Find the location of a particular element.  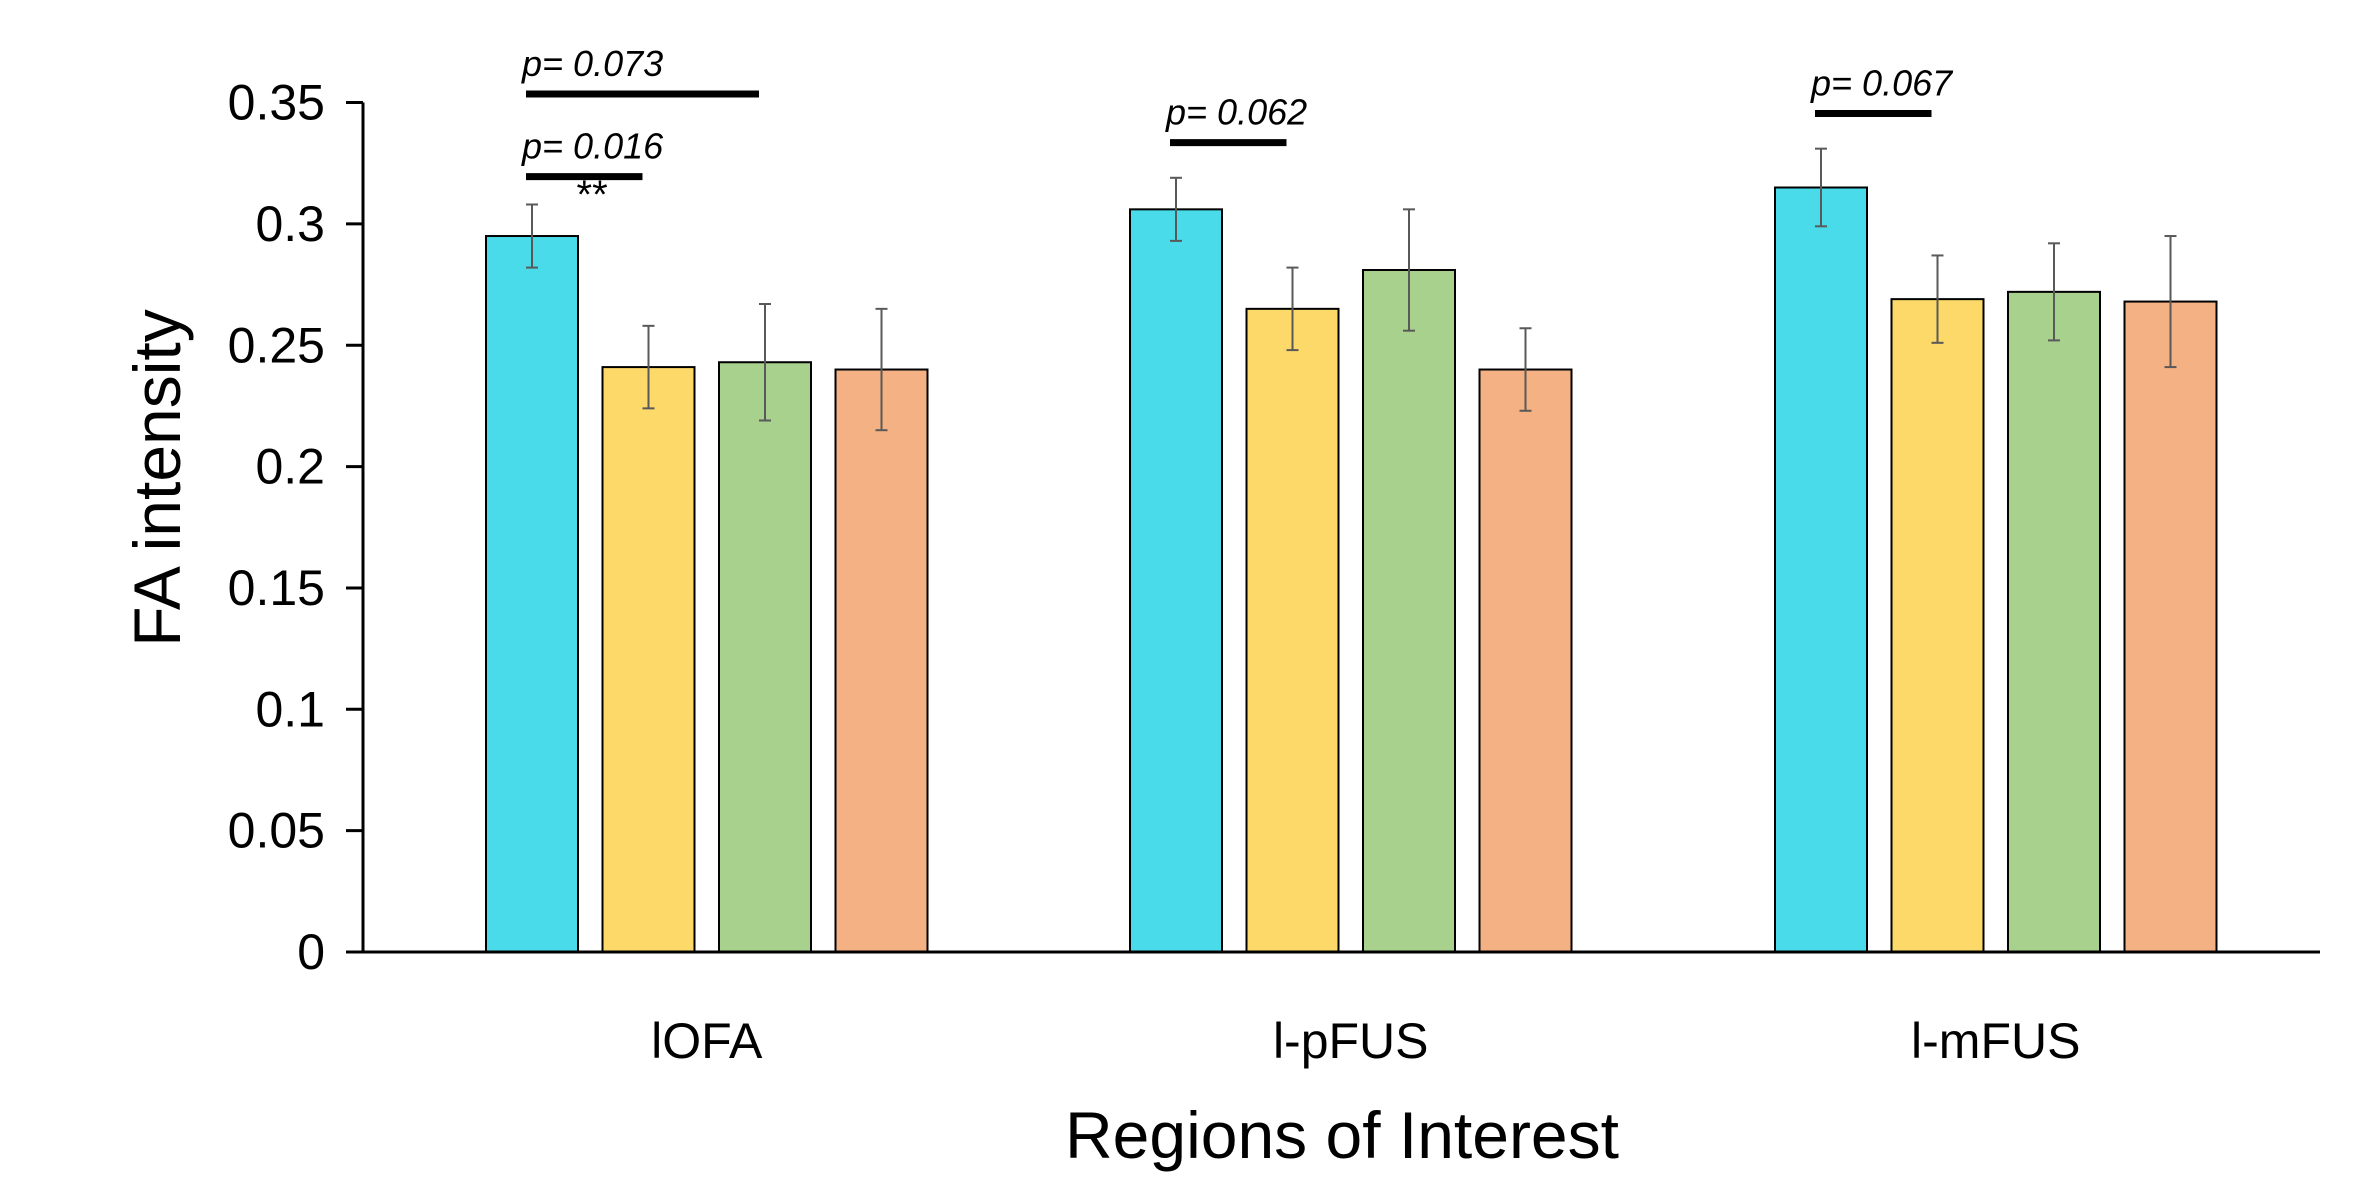

y-tick-label: 0.2 is located at coordinates (290, 467).